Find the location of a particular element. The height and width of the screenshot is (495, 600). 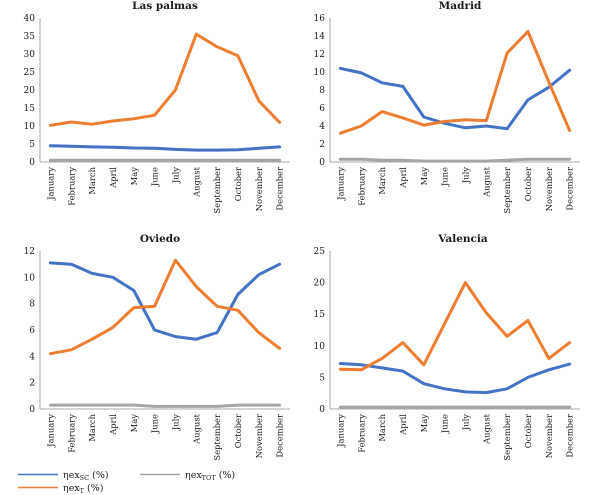

legend-item: ηexTOT (%) is located at coordinates (187, 476).